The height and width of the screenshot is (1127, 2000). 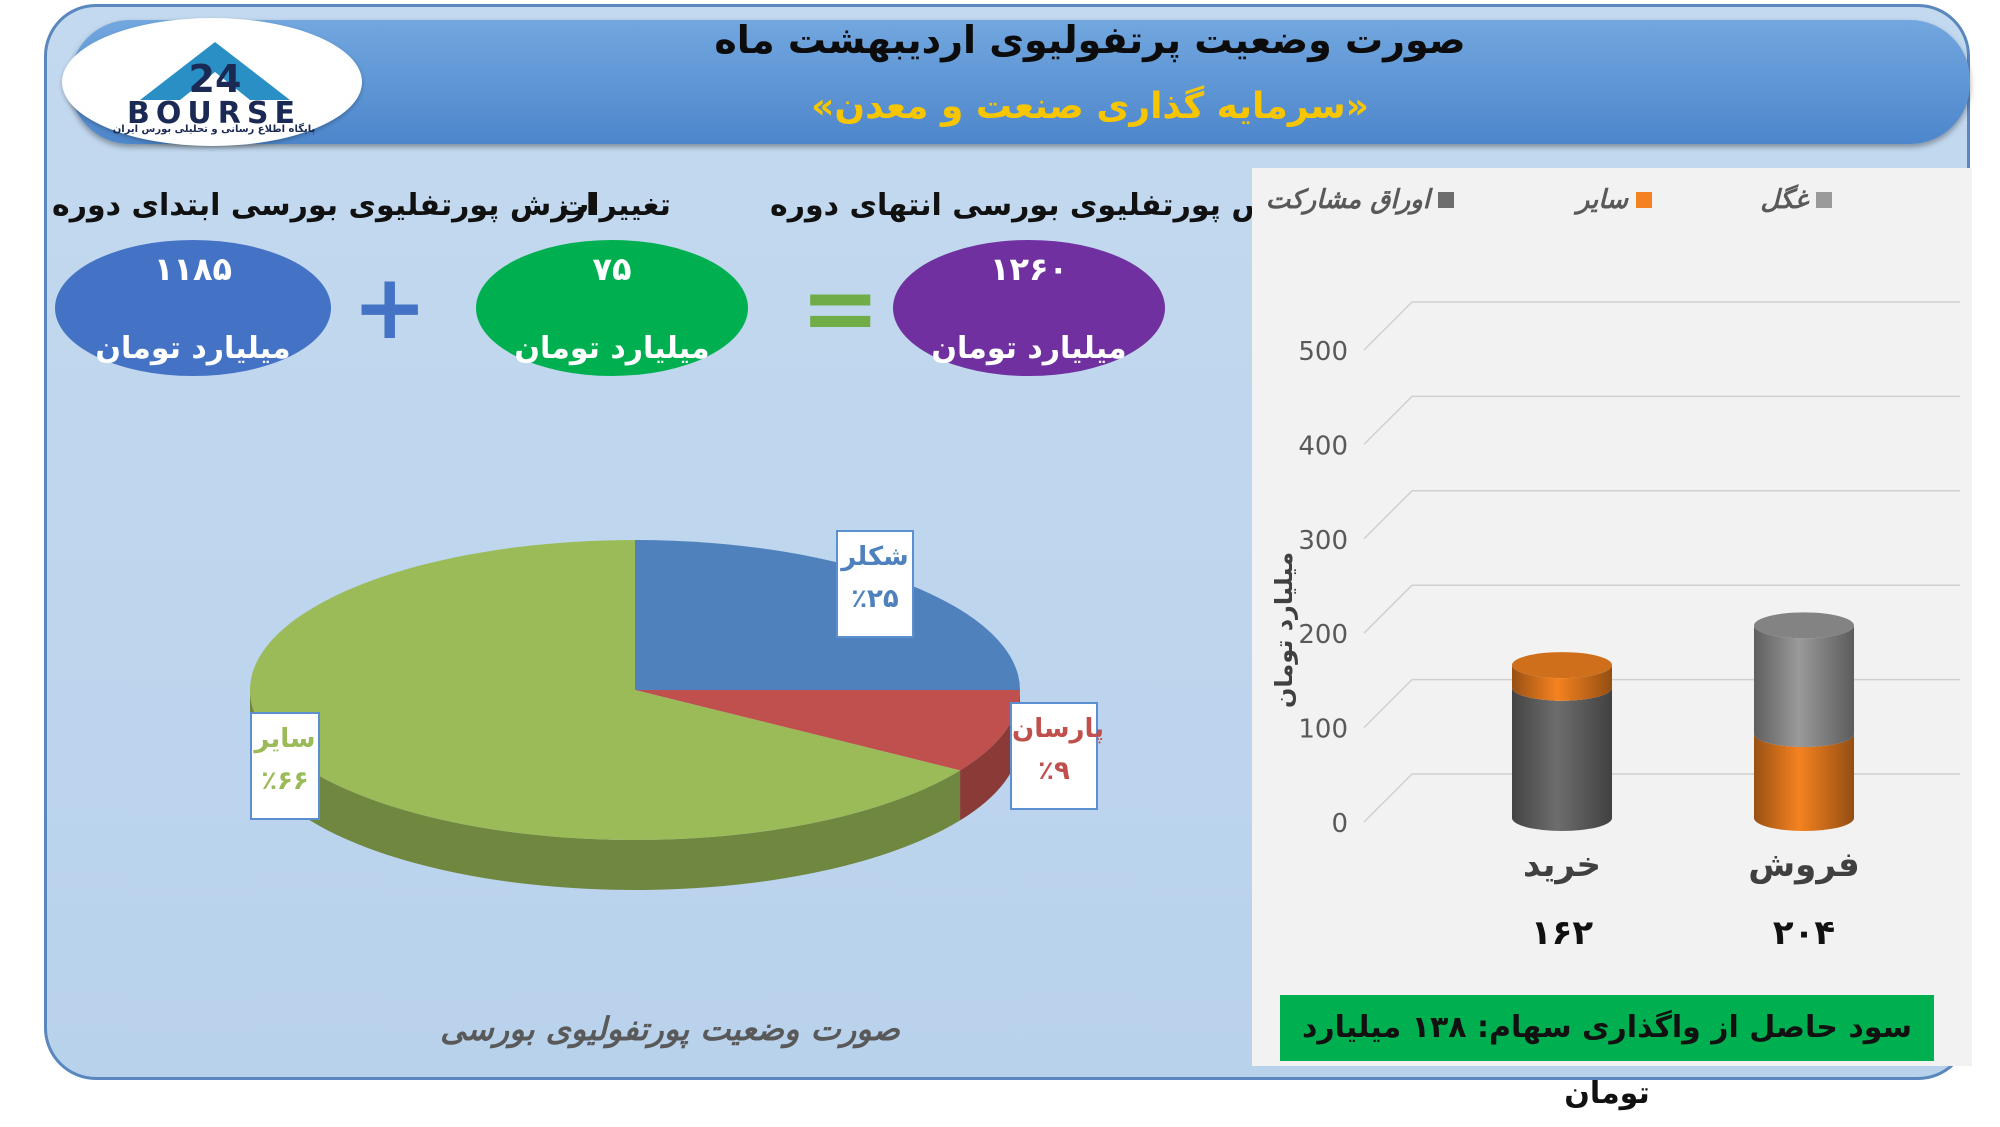 I want to click on plus-icon: +, so click(x=390, y=307).